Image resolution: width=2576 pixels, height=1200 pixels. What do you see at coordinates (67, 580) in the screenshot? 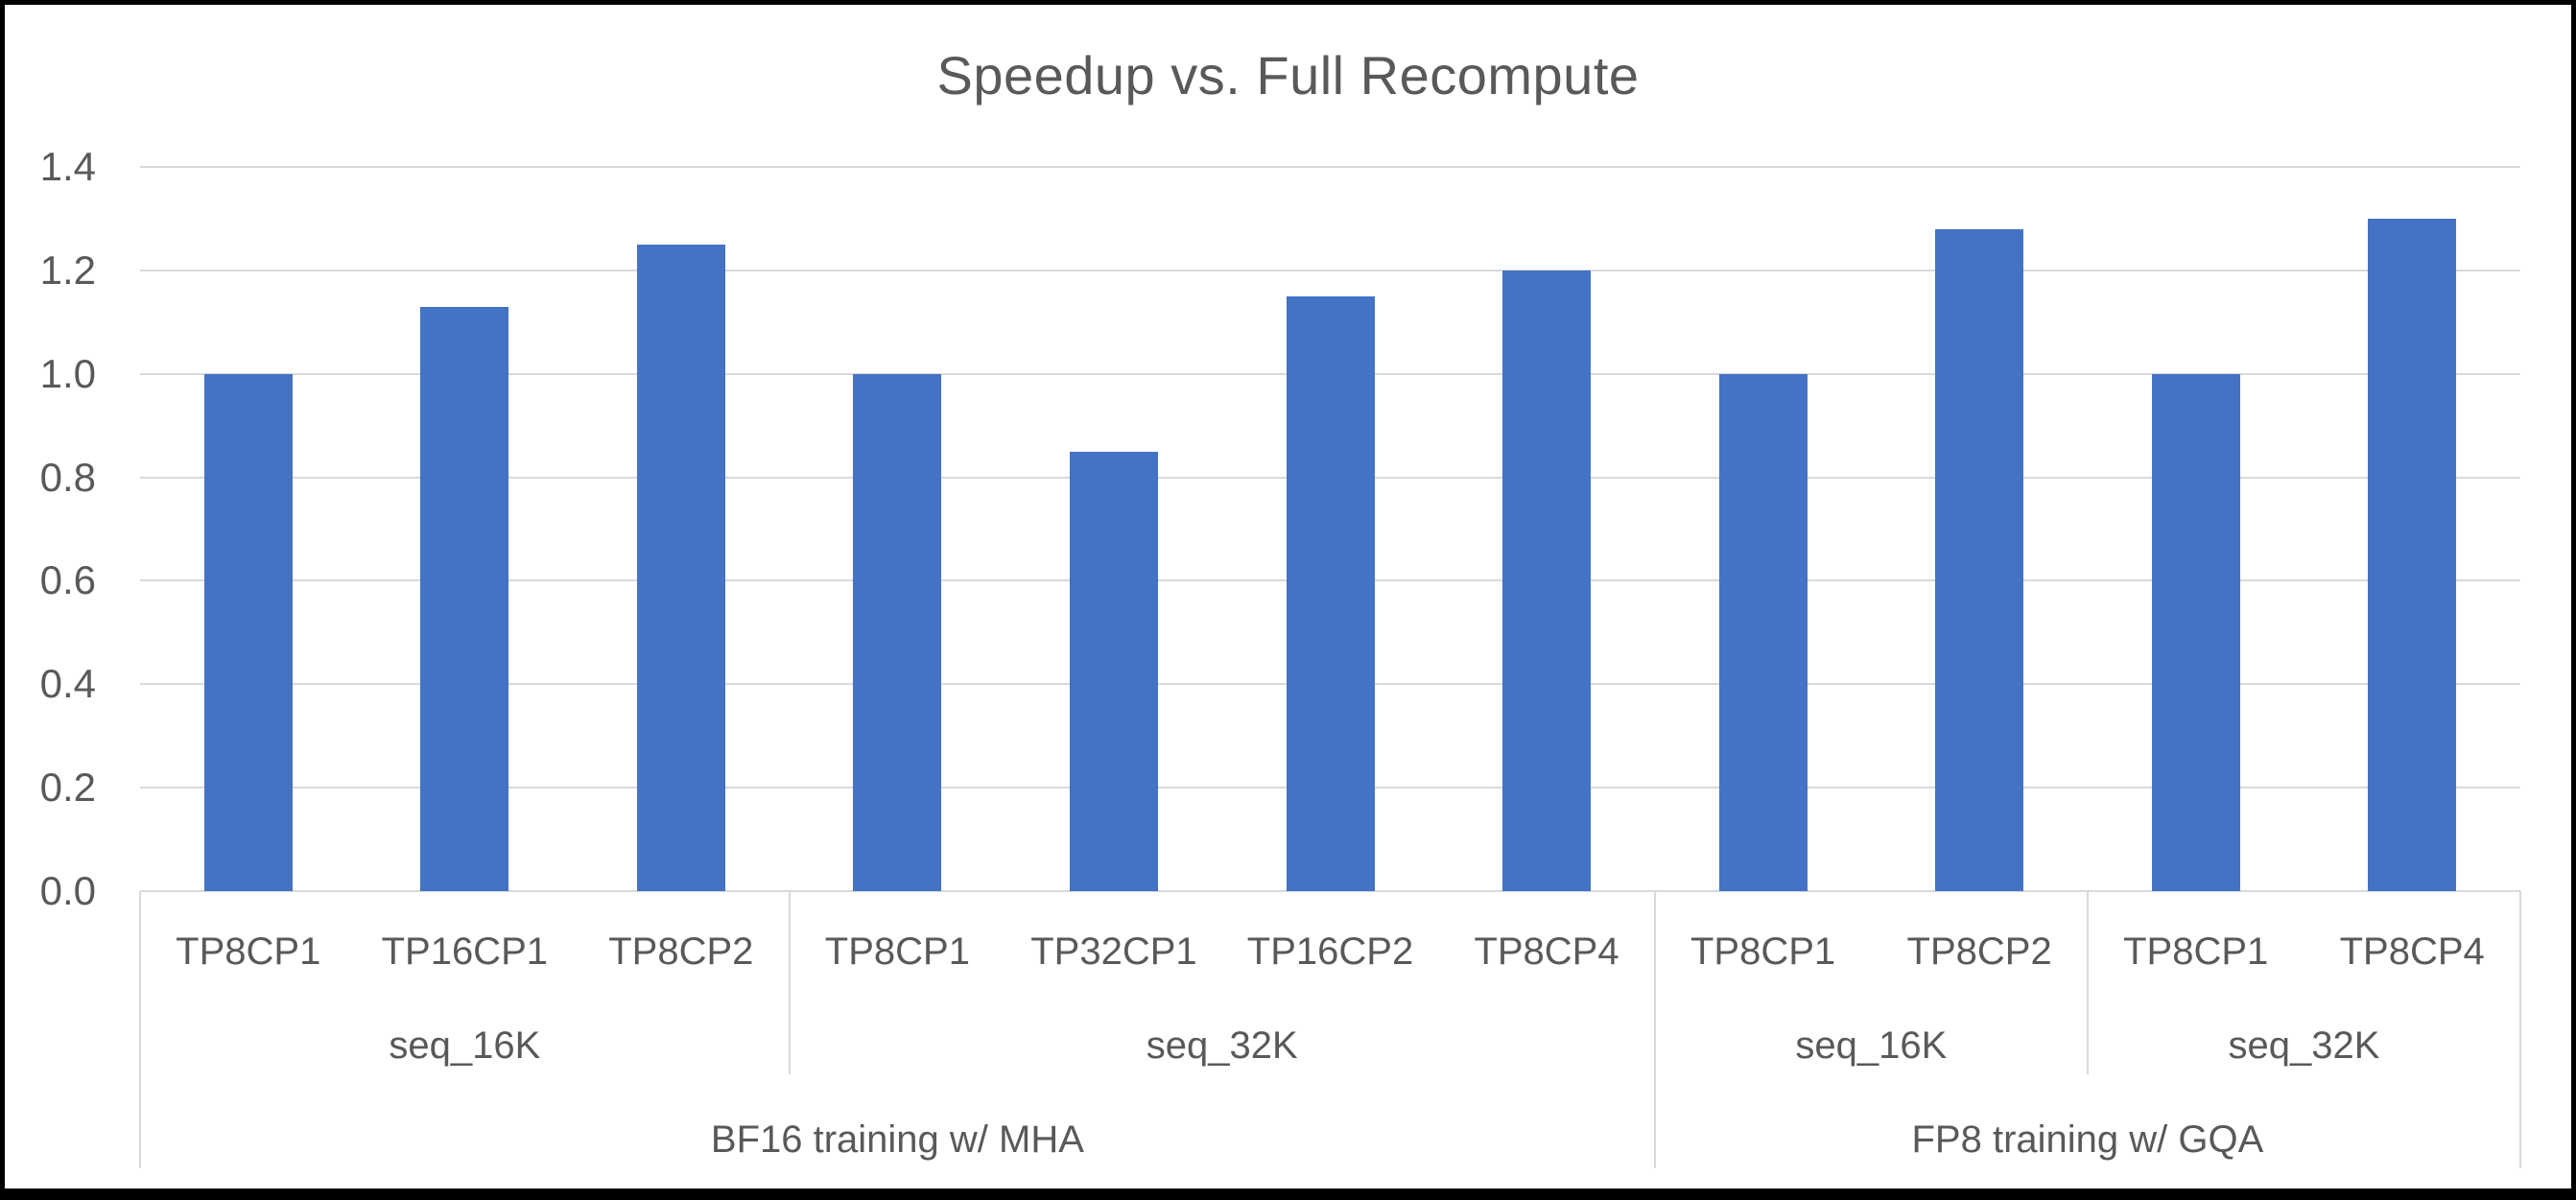
I see `y-axis-tick-label: 0.6` at bounding box center [67, 580].